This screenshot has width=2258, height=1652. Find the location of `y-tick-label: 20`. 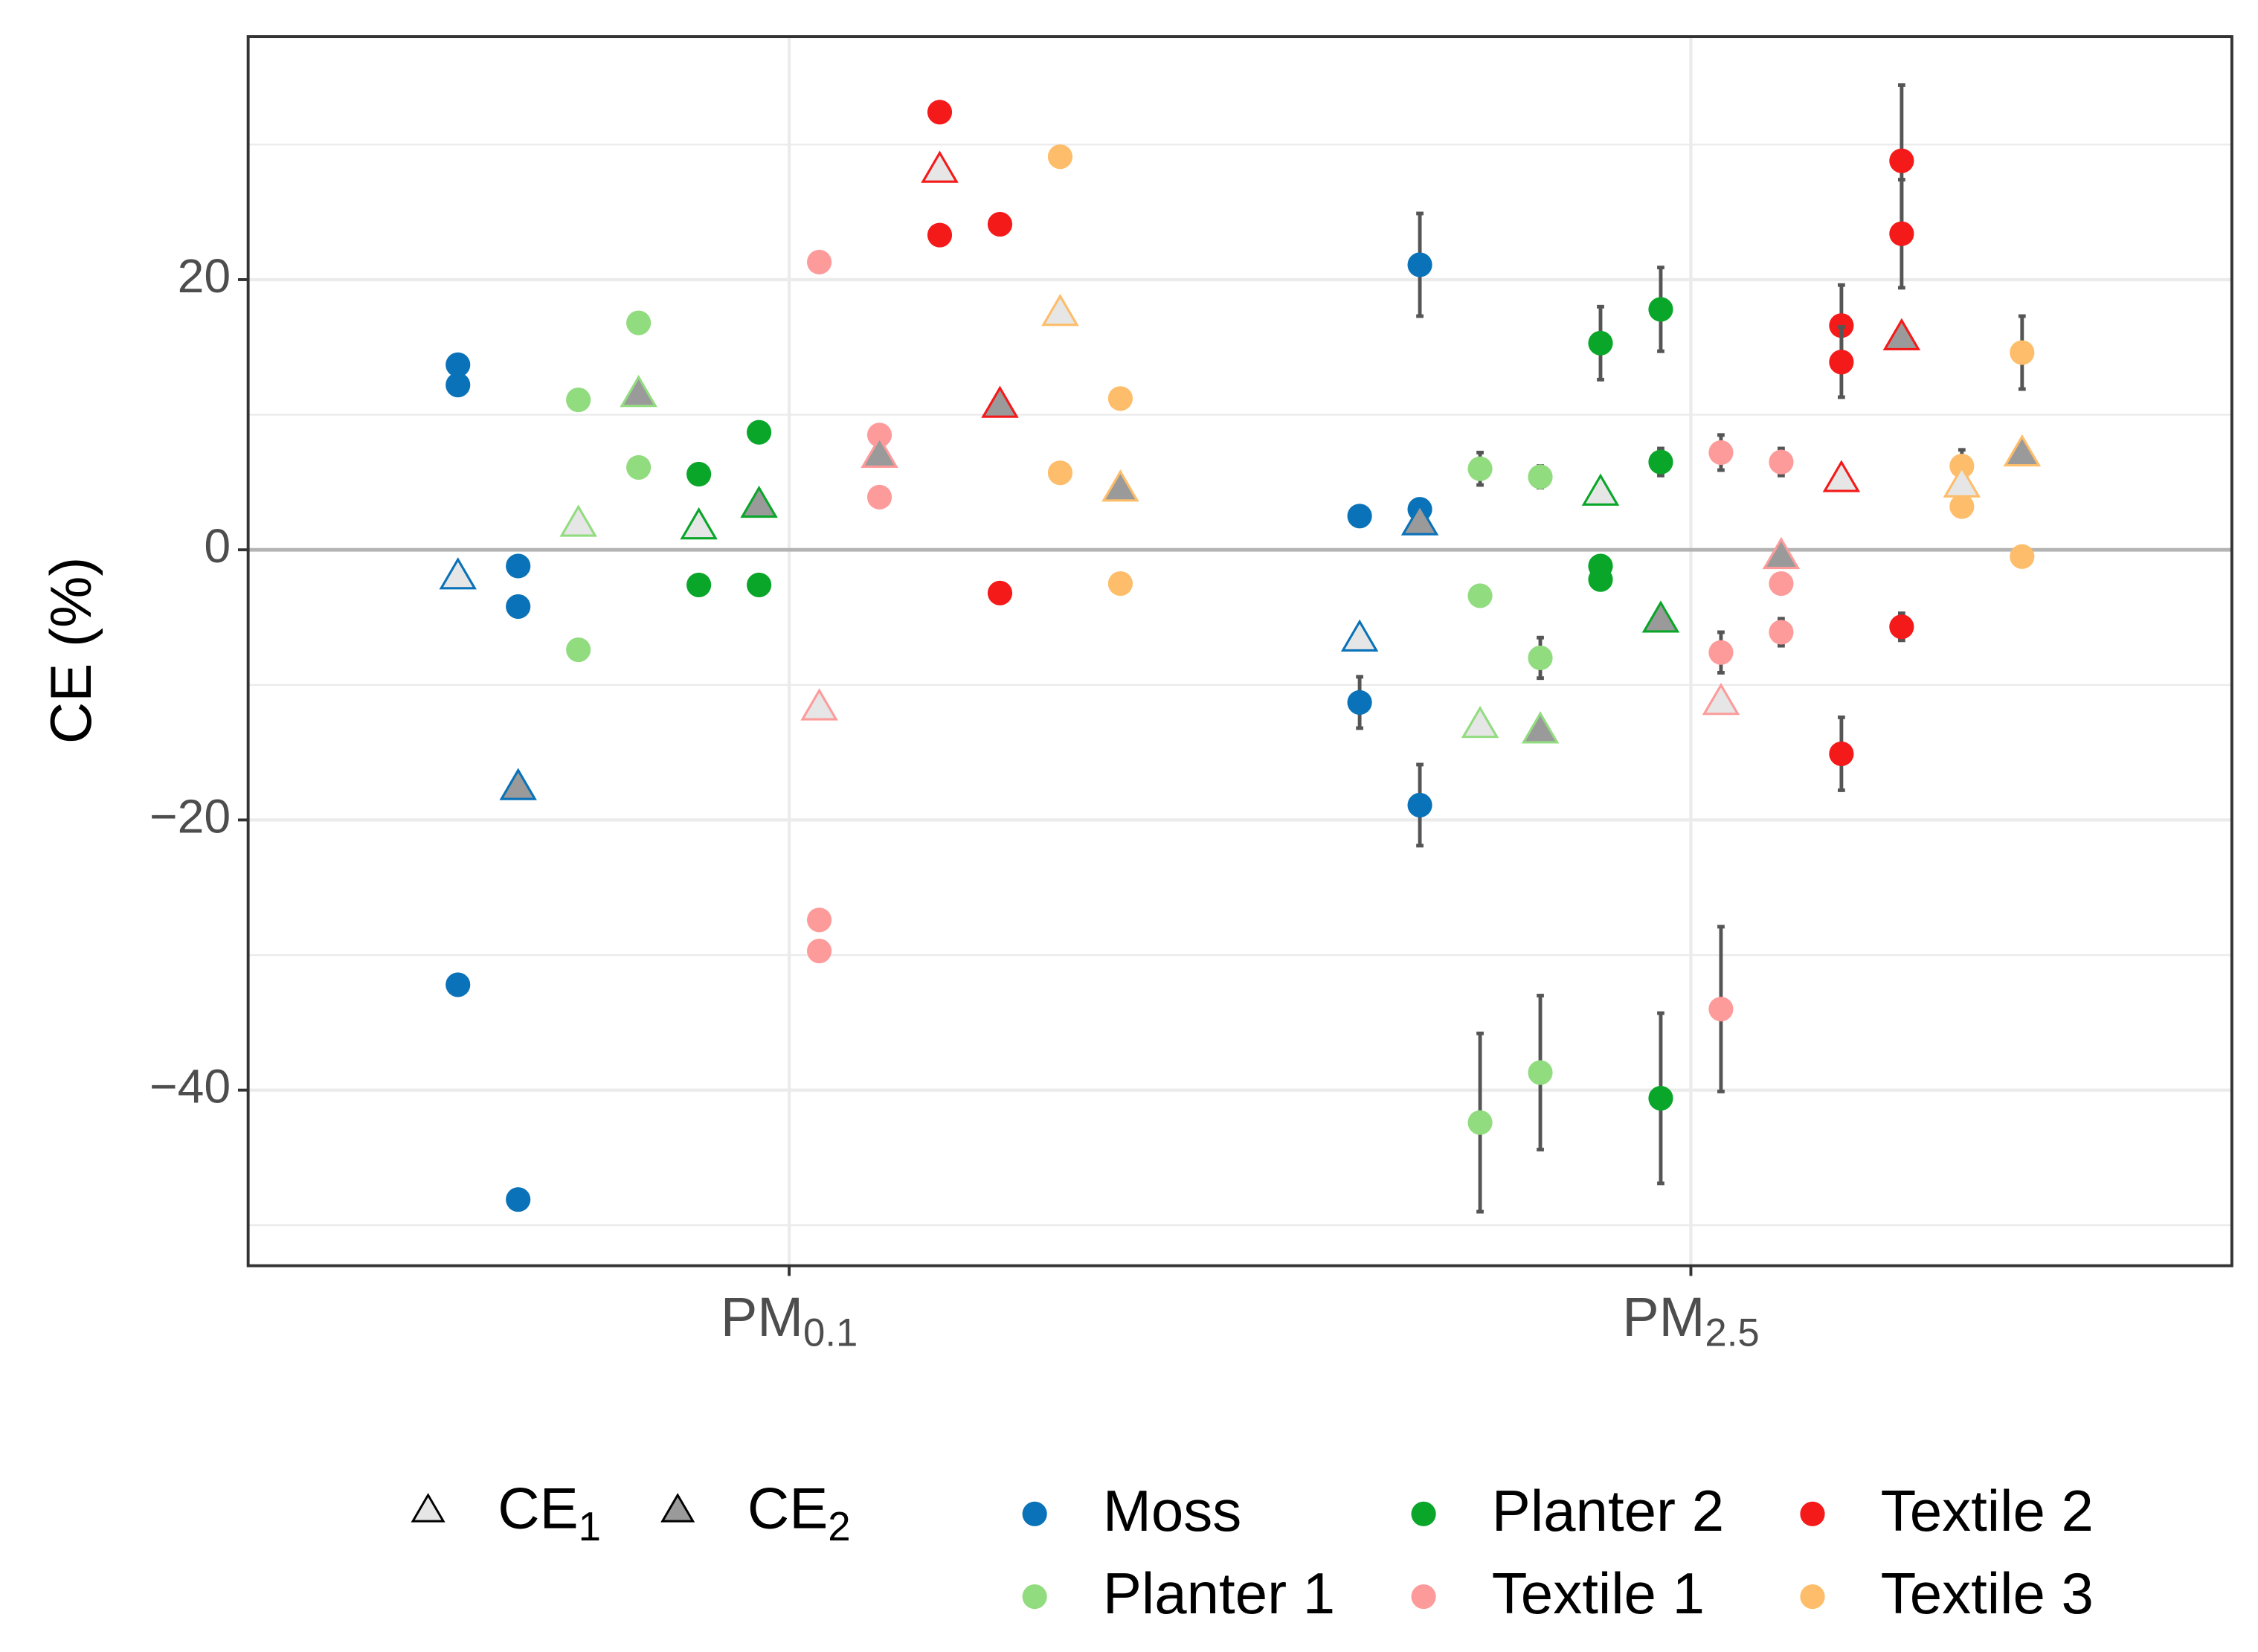

y-tick-label: 20 is located at coordinates (204, 276).